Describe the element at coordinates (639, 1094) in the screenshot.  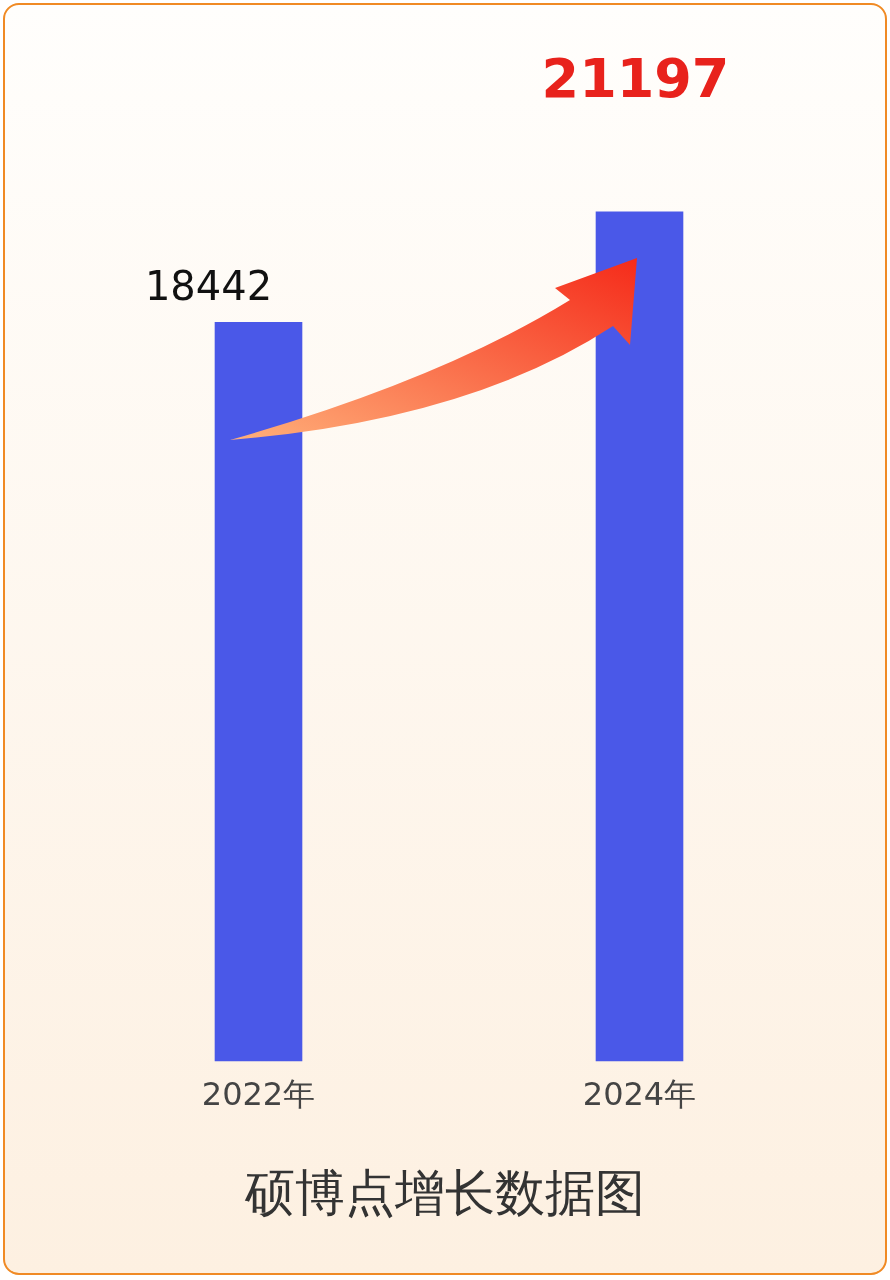
I see `x-tick-label: 2024年` at that location.